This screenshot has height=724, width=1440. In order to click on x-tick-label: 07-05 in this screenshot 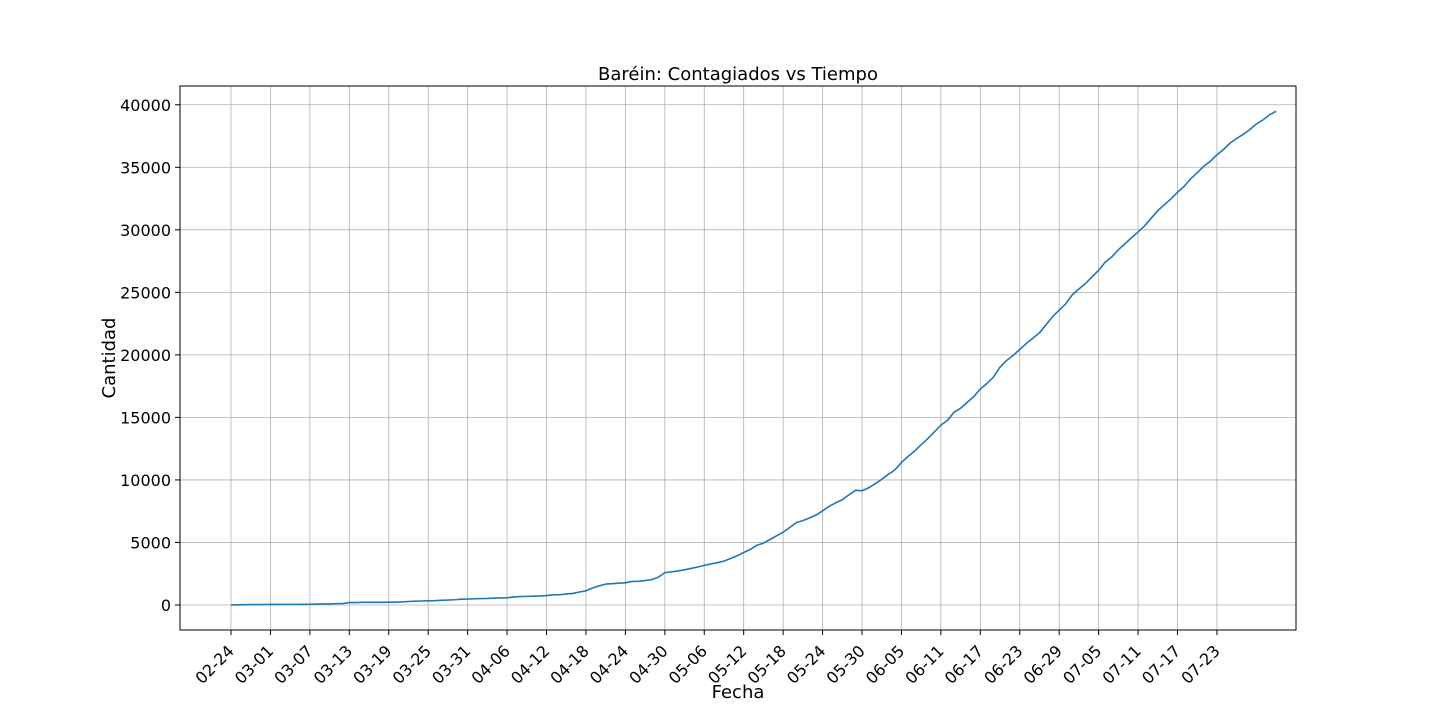, I will do `click(1082, 664)`.